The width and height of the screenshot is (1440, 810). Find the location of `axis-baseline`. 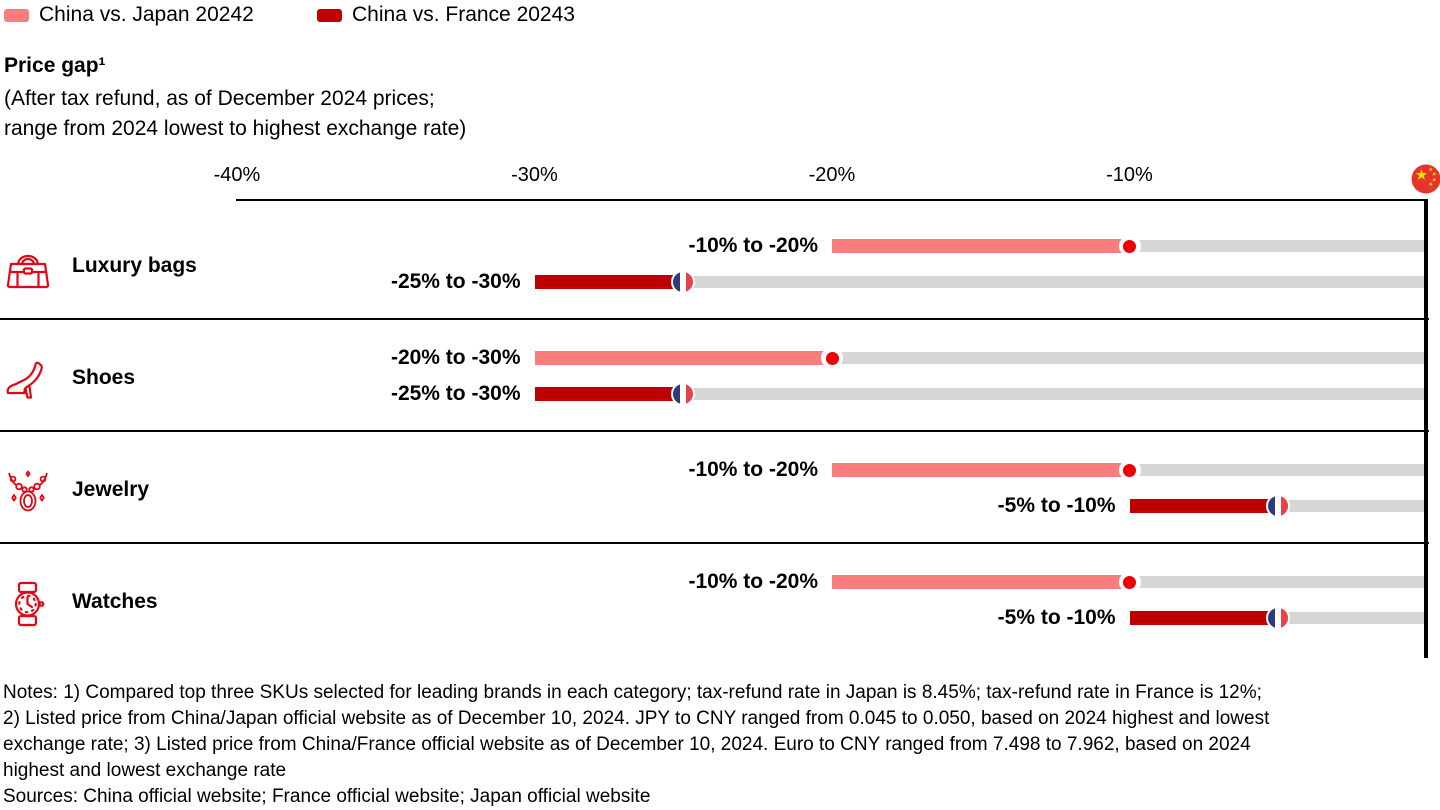

axis-baseline is located at coordinates (832, 200).